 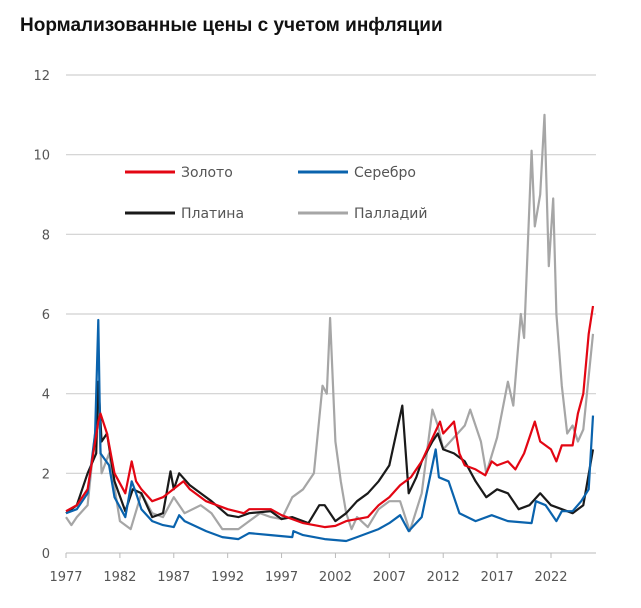 I want to click on y-tick-label: 2, so click(x=46, y=474).